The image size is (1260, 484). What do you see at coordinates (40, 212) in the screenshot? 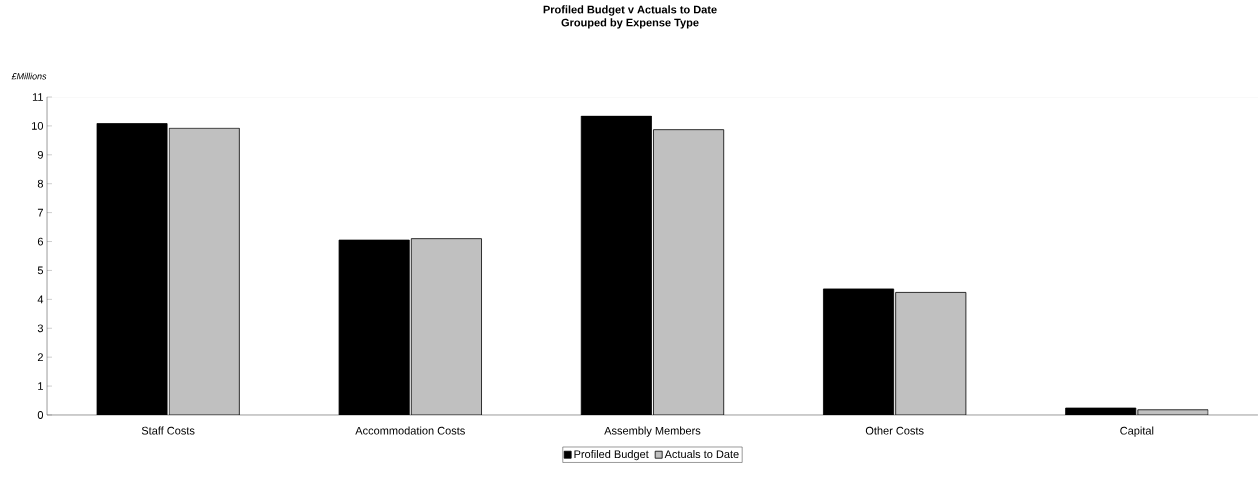
I see `y-tick-label: 7` at bounding box center [40, 212].